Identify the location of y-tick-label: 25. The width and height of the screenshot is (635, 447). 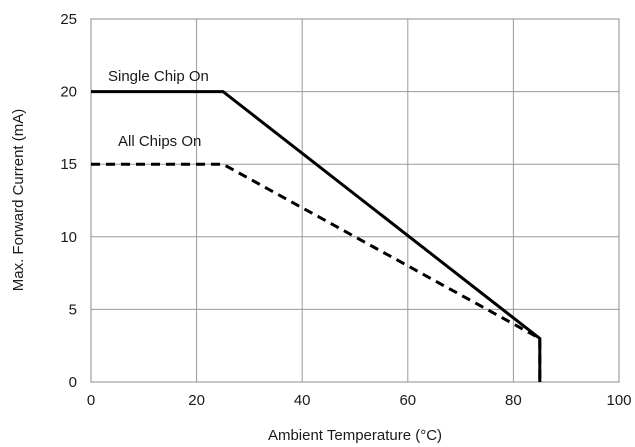
(68, 19).